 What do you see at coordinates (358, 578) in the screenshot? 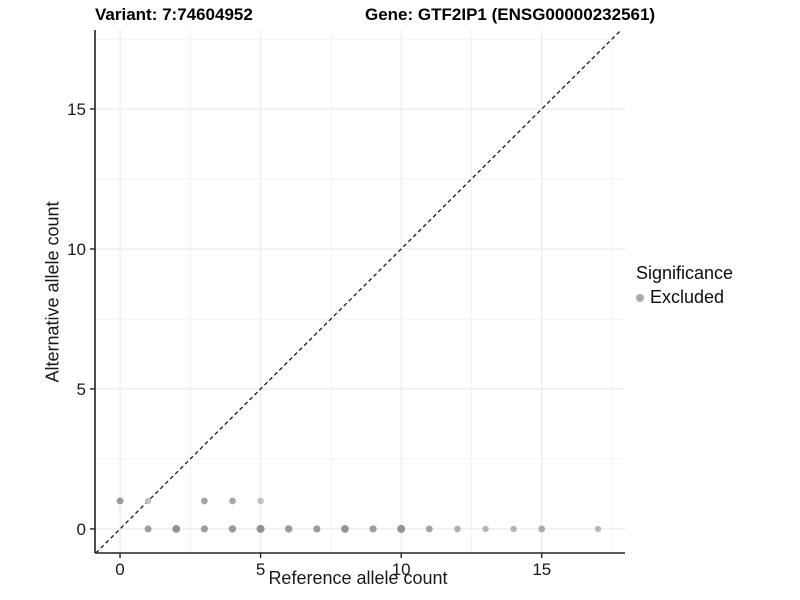
I see `x-axis-title: Reference allele count` at bounding box center [358, 578].